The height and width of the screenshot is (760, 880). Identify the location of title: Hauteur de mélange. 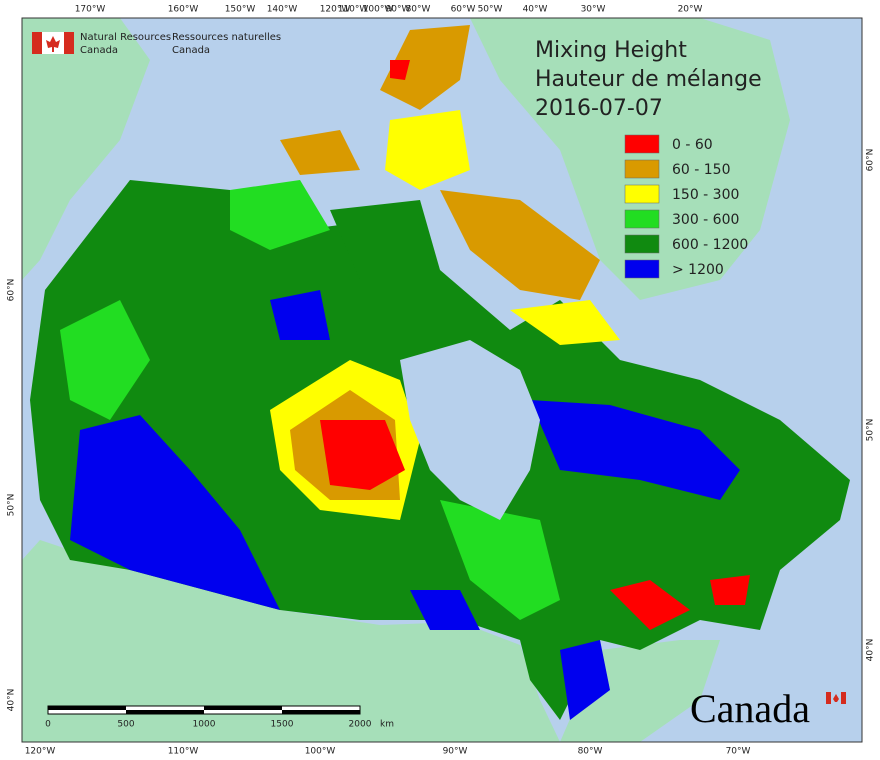
(648, 79).